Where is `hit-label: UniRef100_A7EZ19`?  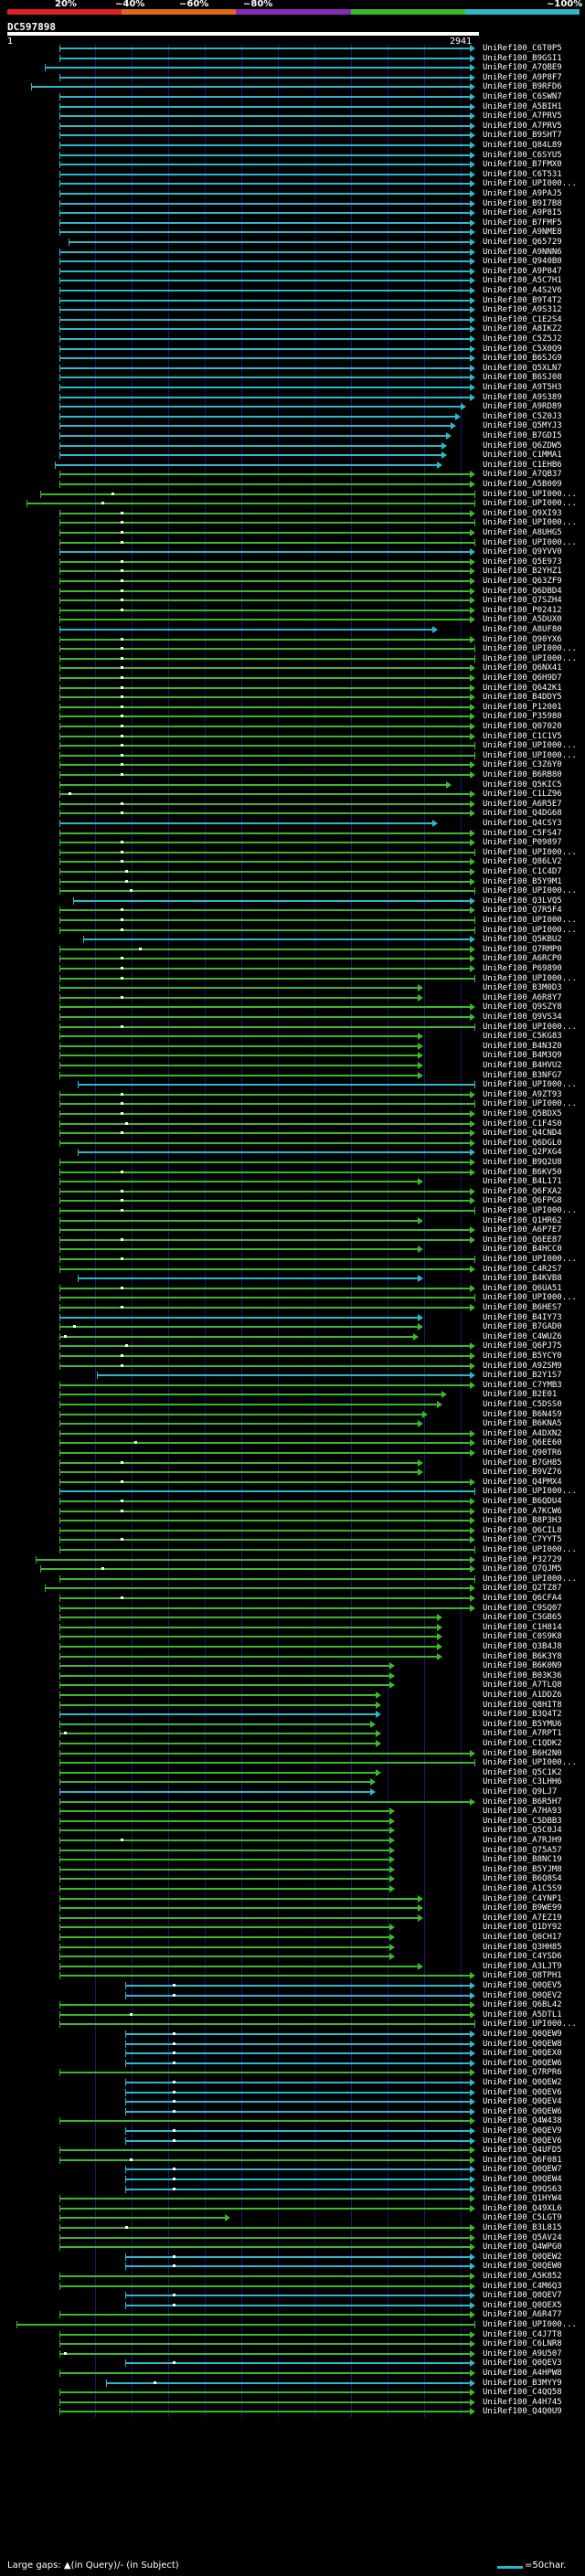
hit-label: UniRef100_A7EZ19 is located at coordinates (522, 1918).